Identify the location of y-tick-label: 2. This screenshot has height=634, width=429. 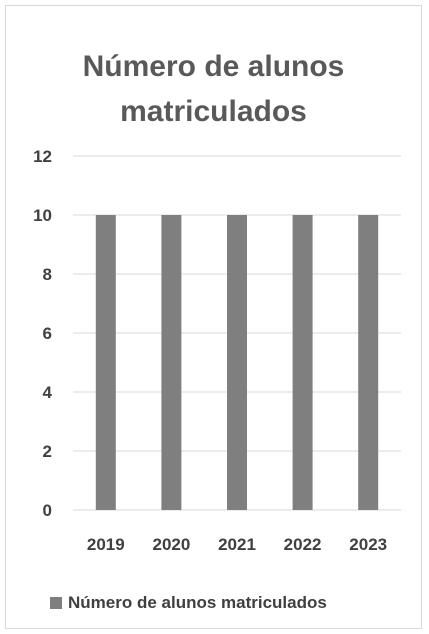
(47, 451).